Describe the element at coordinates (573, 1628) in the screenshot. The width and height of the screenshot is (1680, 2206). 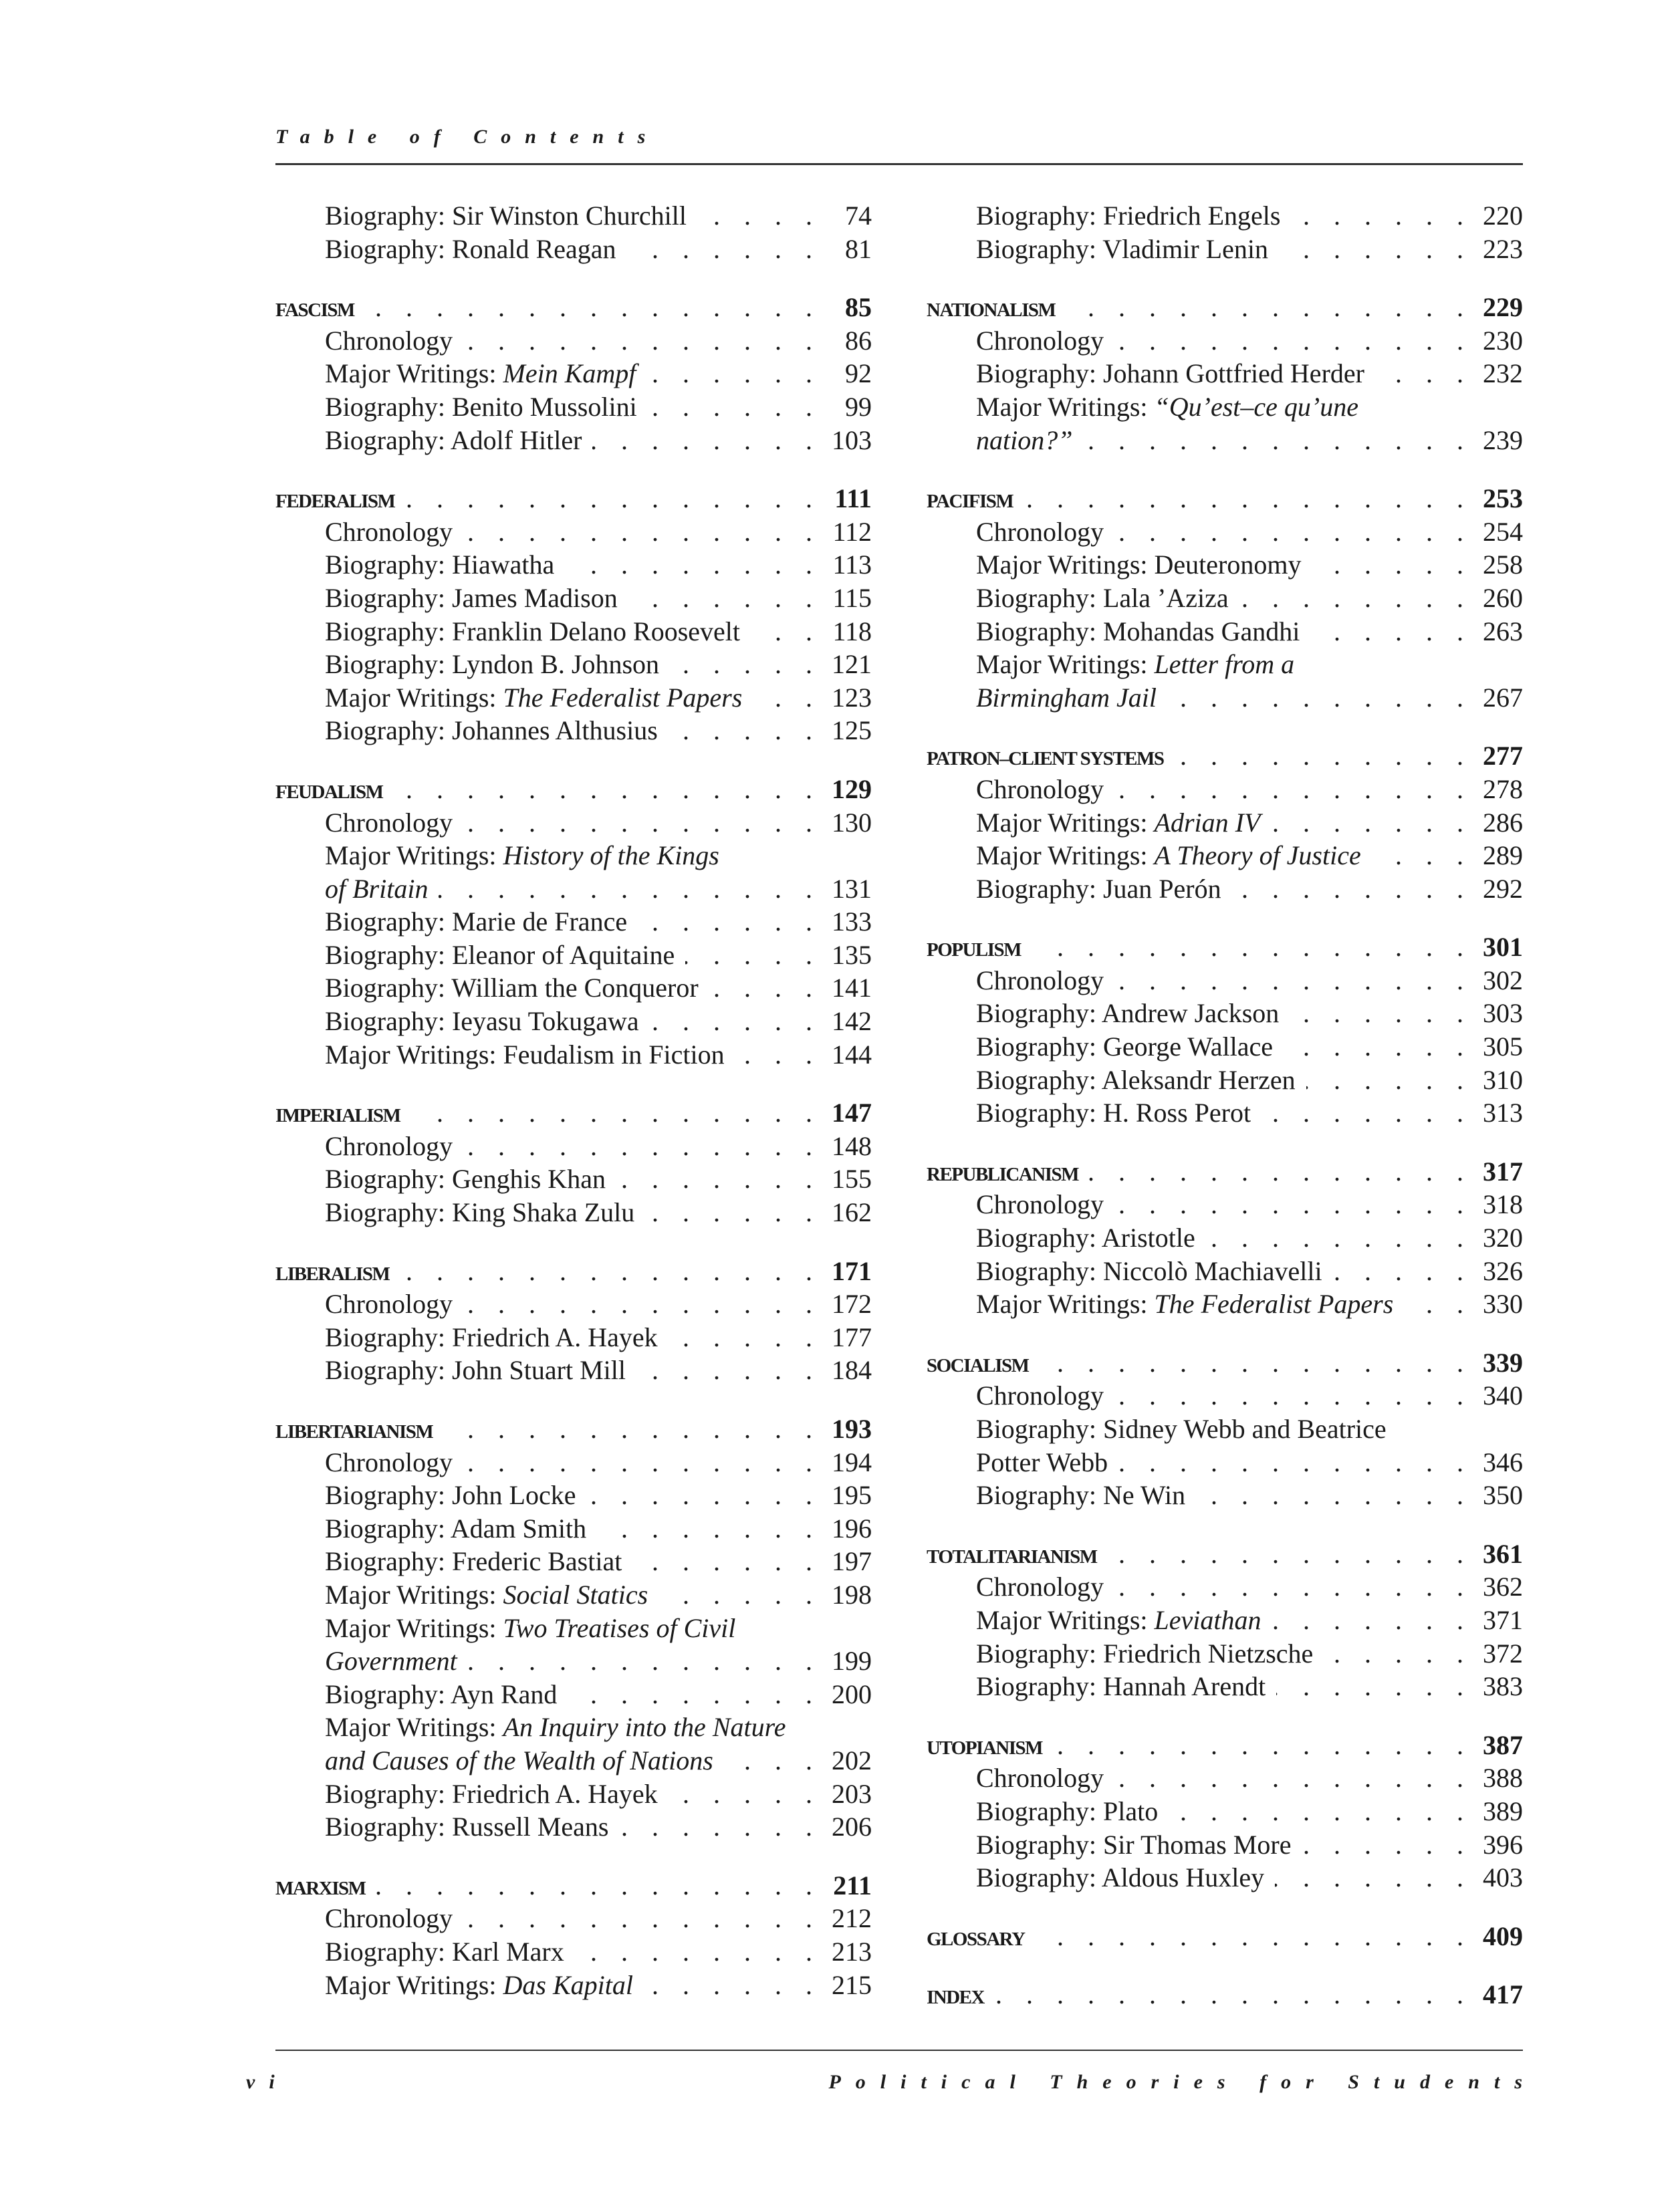
I see `toc-entry-row: Major Writings: Two Treatises of Civil` at that location.